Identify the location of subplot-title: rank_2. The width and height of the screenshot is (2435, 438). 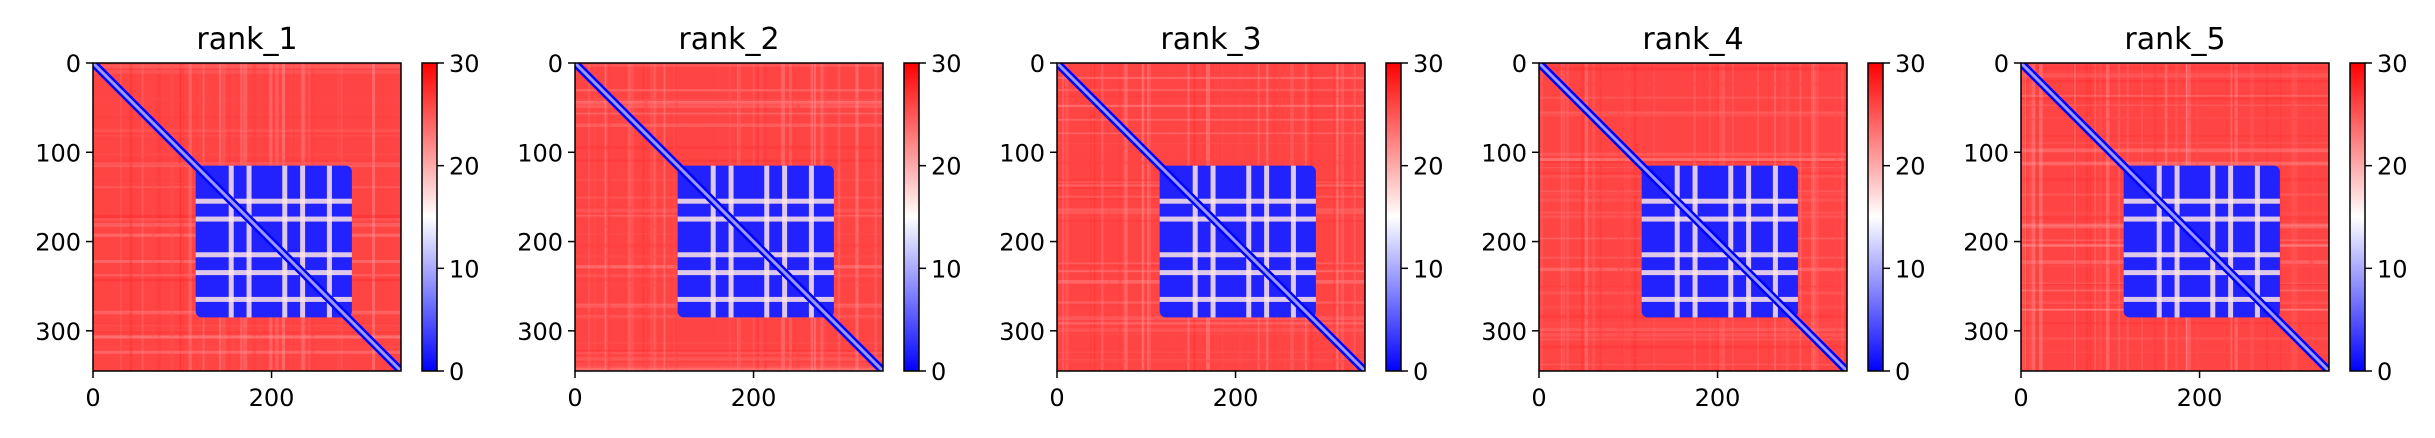
(728, 39).